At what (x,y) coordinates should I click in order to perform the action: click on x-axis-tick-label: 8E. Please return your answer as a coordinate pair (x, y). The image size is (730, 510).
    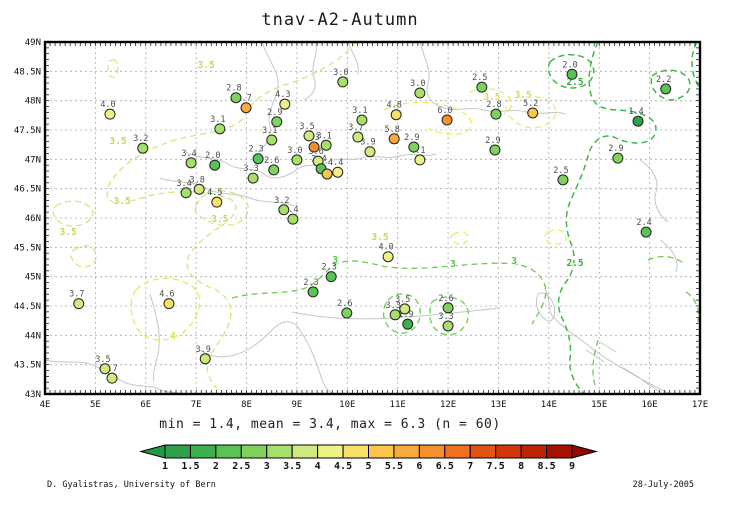
    Looking at the image, I should click on (246, 405).